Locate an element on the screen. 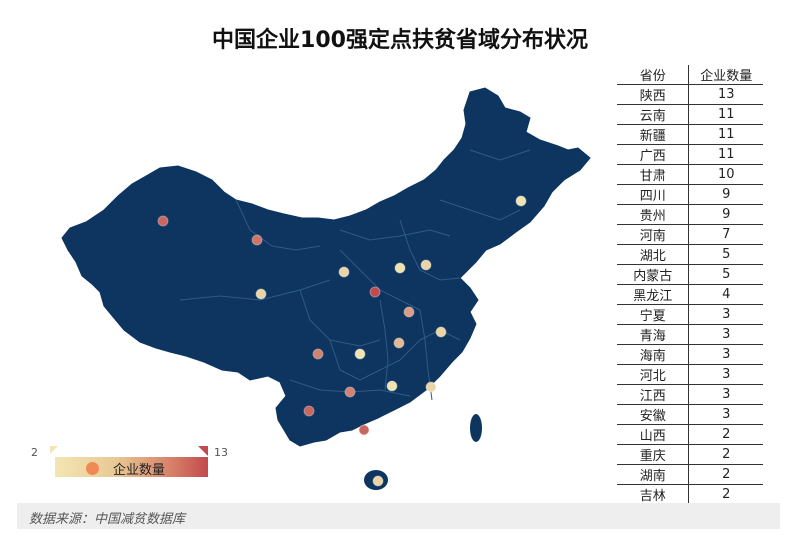 This screenshot has height=552, width=800. legend-max-handle is located at coordinates (203, 451).